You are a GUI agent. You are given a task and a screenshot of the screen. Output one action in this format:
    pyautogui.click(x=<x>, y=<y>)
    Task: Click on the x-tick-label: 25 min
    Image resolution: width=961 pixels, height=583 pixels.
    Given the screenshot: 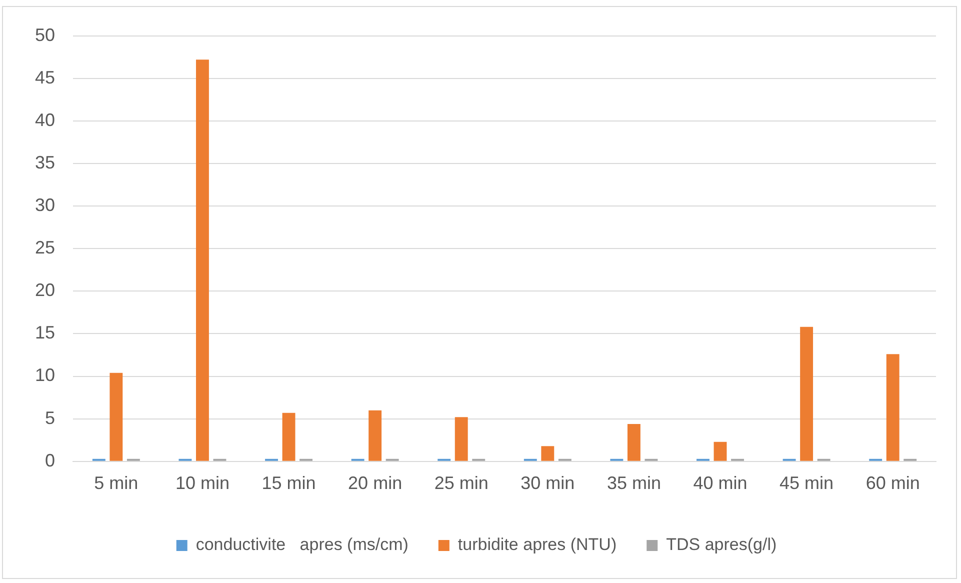 What is the action you would take?
    pyautogui.click(x=461, y=483)
    